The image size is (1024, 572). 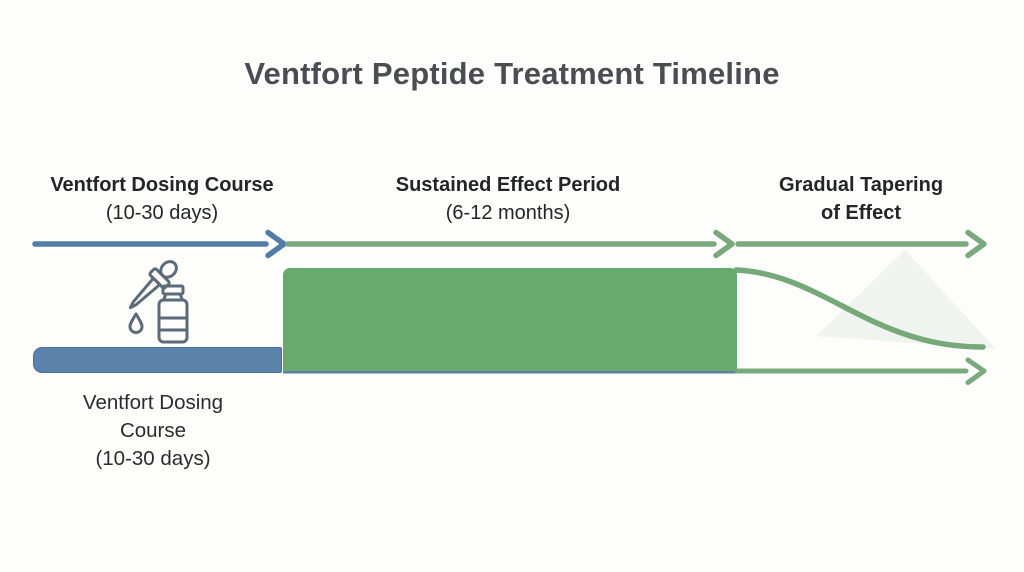 I want to click on watermark-triangle, so click(x=906, y=299).